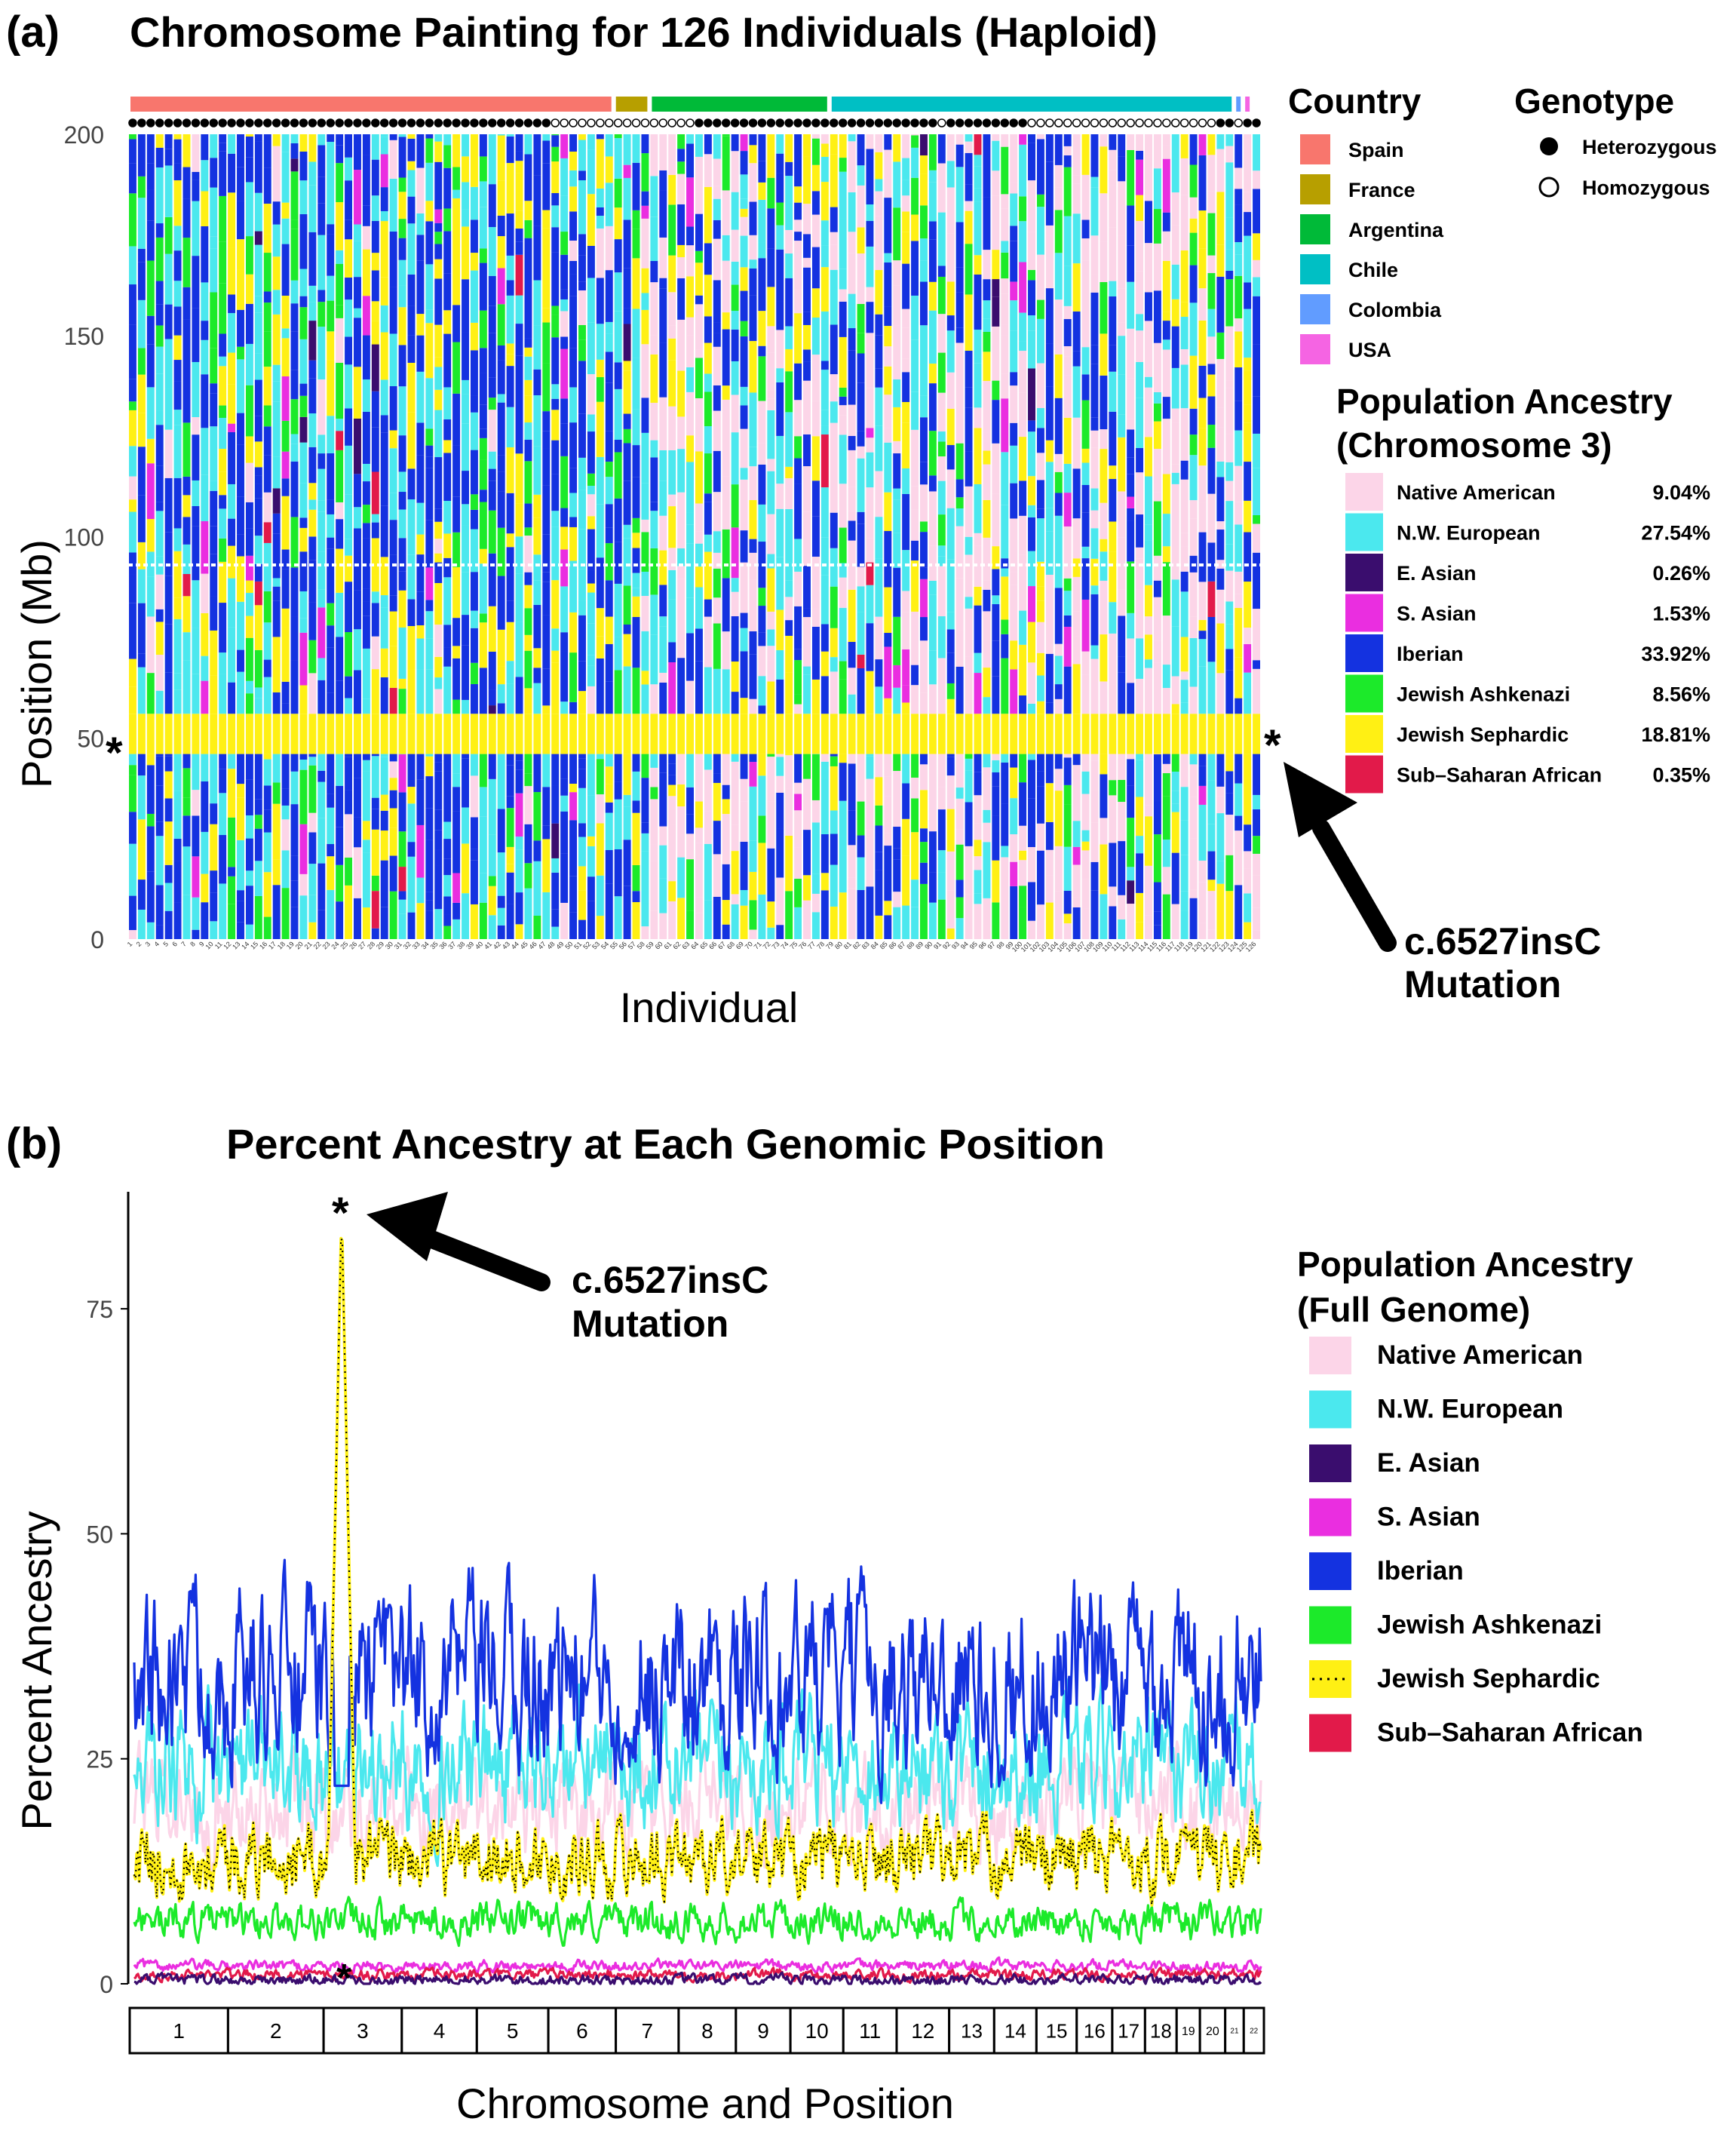 The width and height of the screenshot is (1736, 2152). Describe the element at coordinates (1015, 2030) in the screenshot. I see `chromosome-label: 14` at that location.